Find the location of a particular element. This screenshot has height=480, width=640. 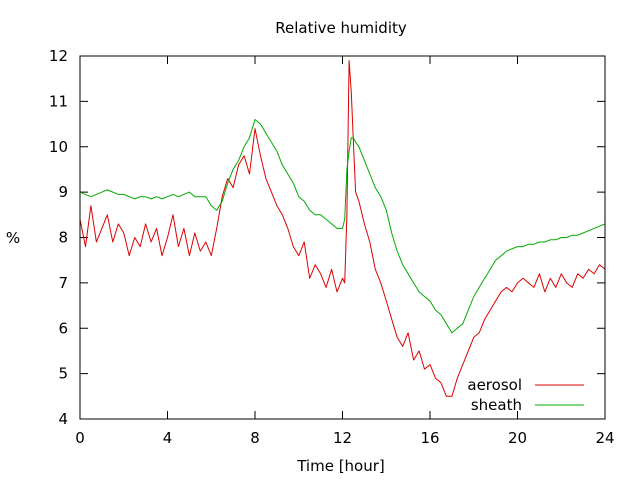

x-tick-label: 16 is located at coordinates (429, 438).